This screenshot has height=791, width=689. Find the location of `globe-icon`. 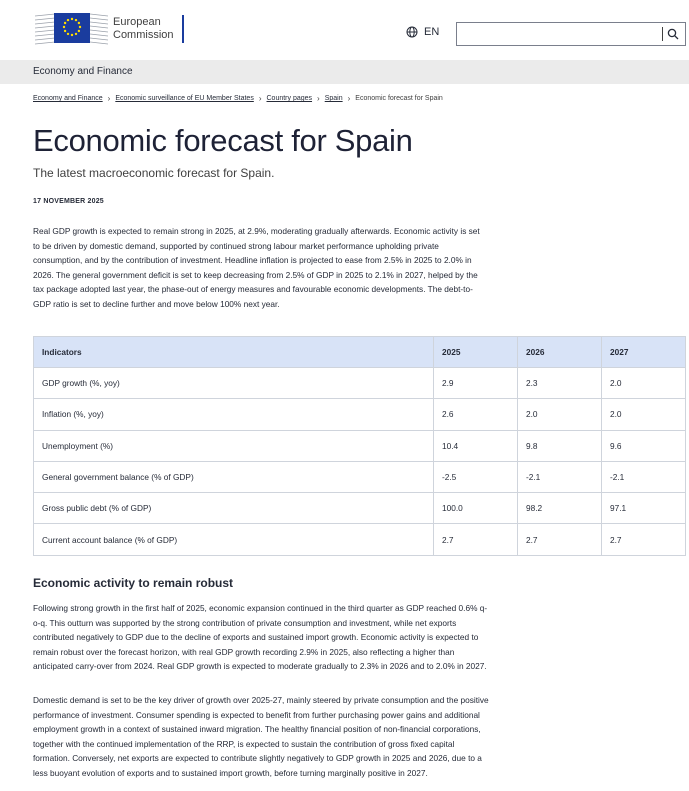

globe-icon is located at coordinates (412, 32).